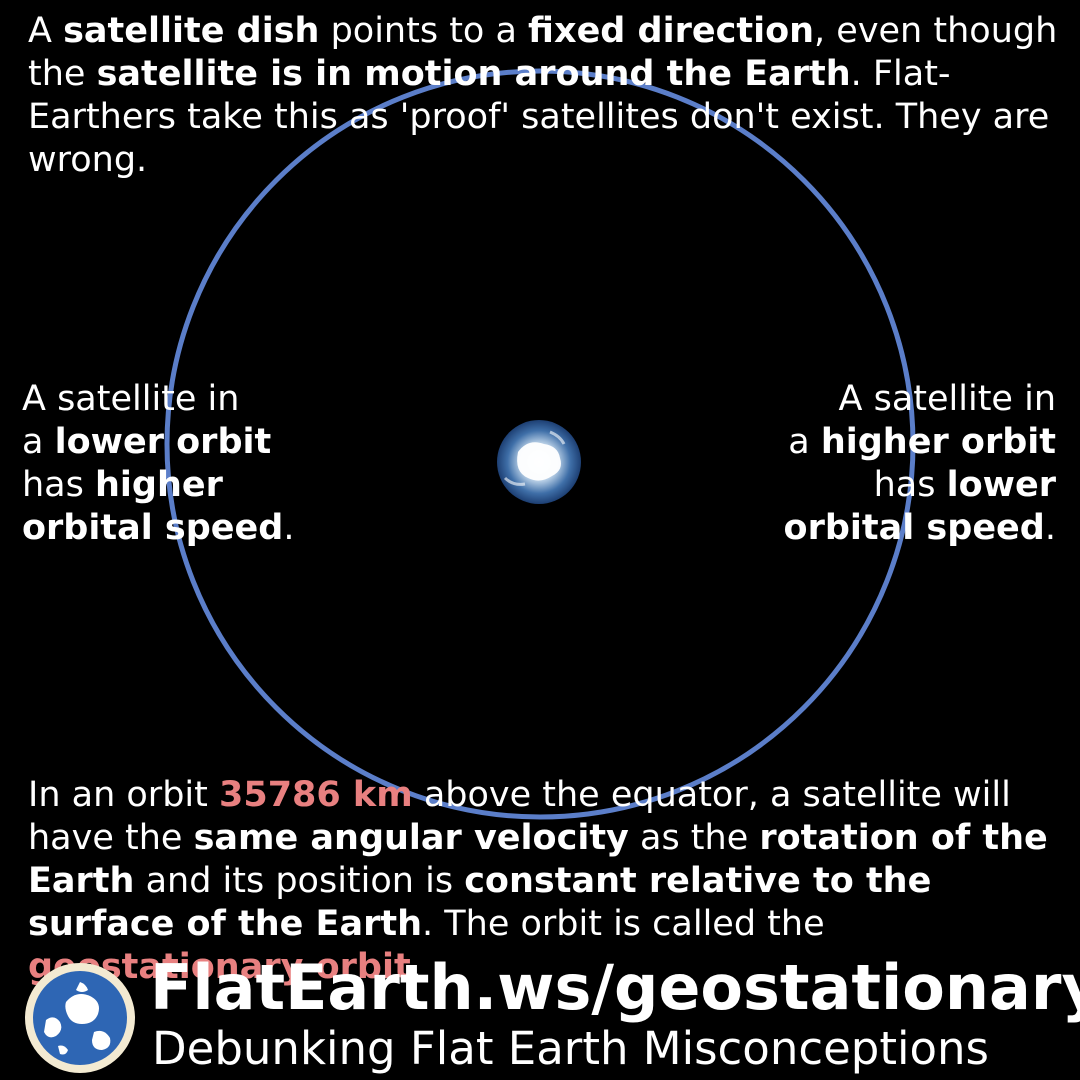 This screenshot has width=1080, height=1080. I want to click on higher-orbit-note-line: orbital speed., so click(920, 528).